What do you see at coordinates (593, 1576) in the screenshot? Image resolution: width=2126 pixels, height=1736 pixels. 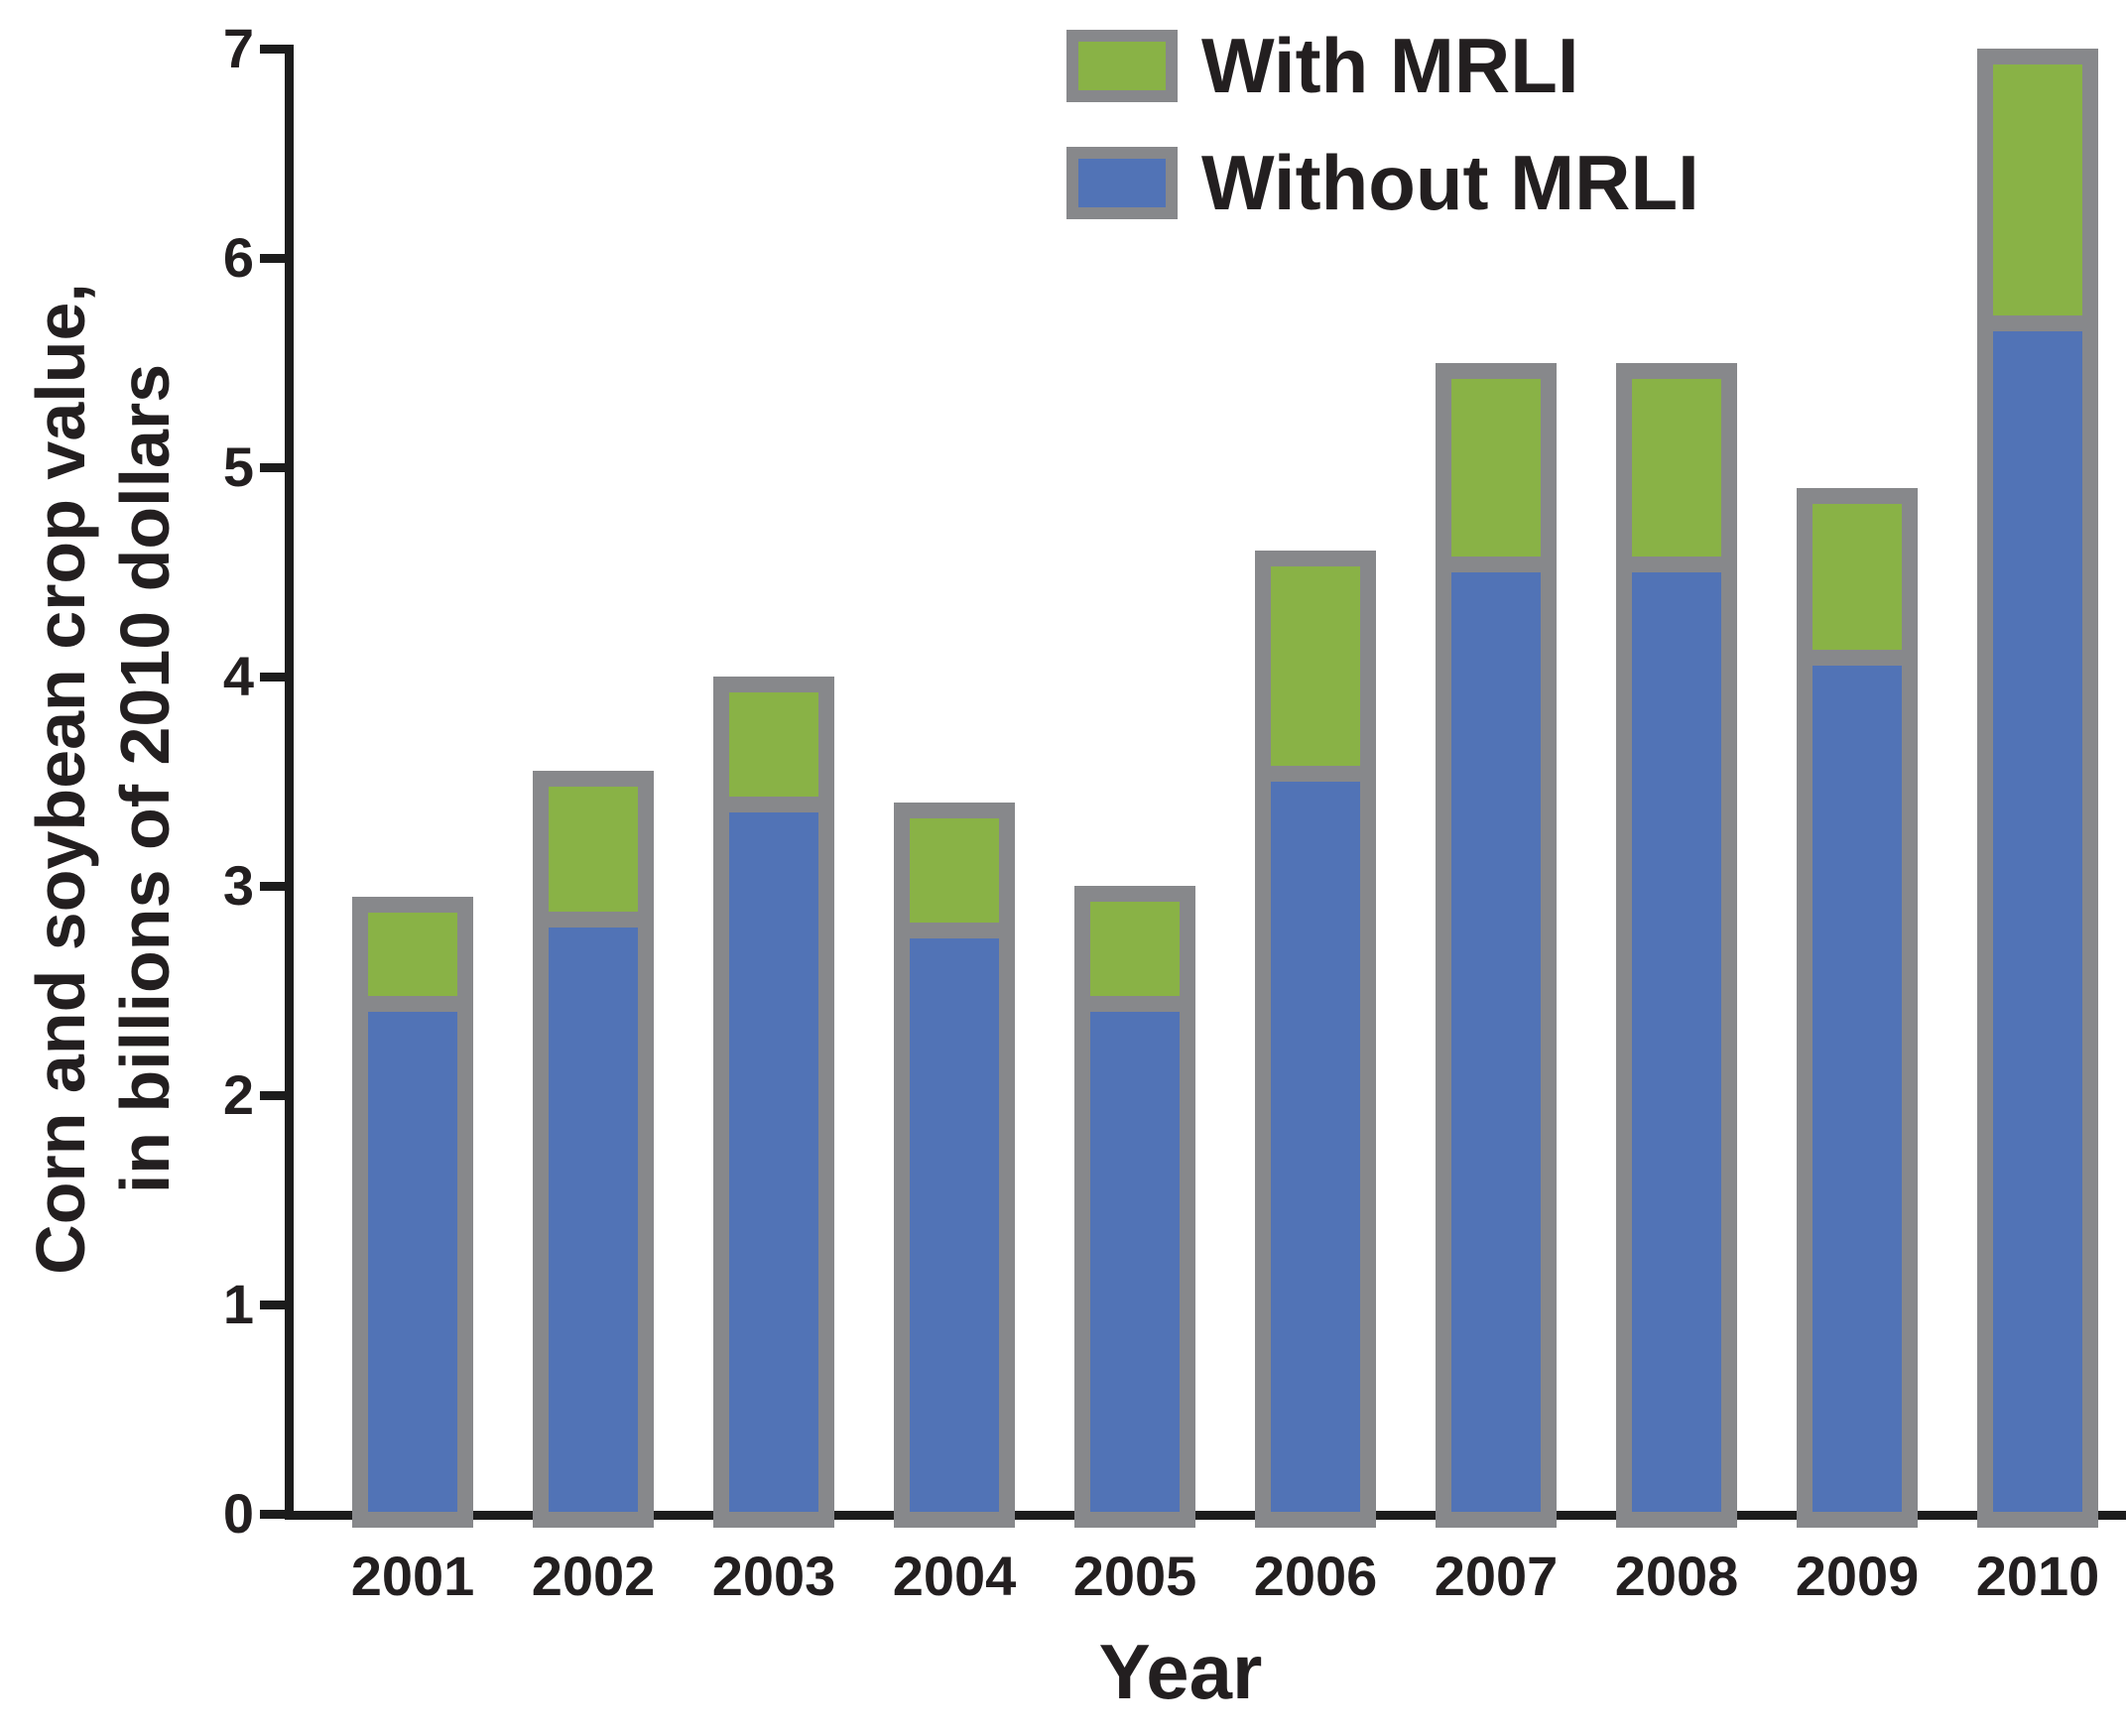 I see `x-axis-label-2002: 2002` at bounding box center [593, 1576].